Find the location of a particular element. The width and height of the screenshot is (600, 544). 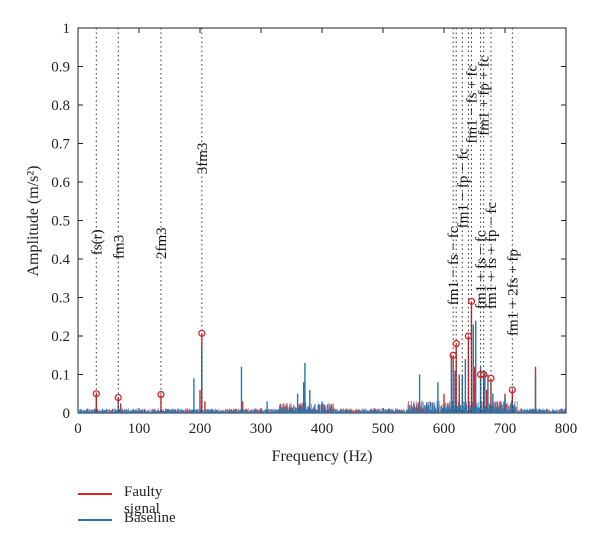

annotation-label: fm1 − fp − fc is located at coordinates (463, 188).